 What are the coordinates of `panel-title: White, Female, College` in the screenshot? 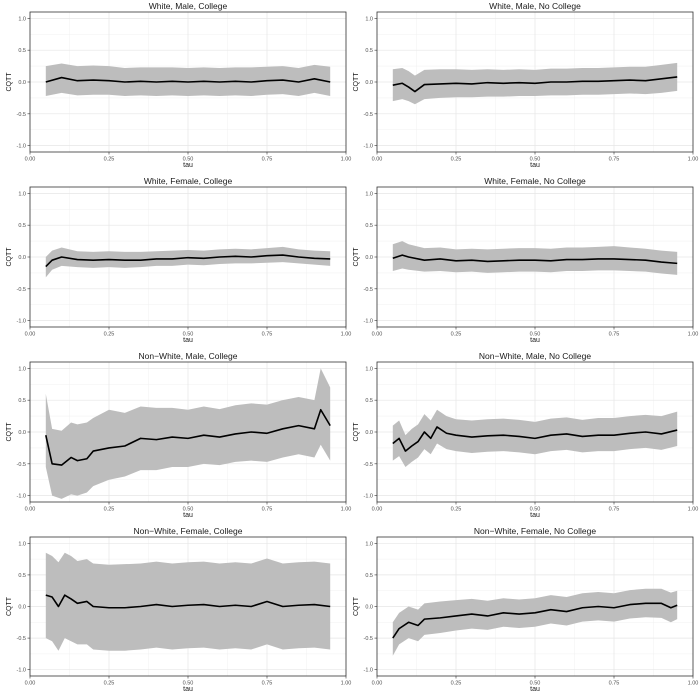 It's located at (188, 181).